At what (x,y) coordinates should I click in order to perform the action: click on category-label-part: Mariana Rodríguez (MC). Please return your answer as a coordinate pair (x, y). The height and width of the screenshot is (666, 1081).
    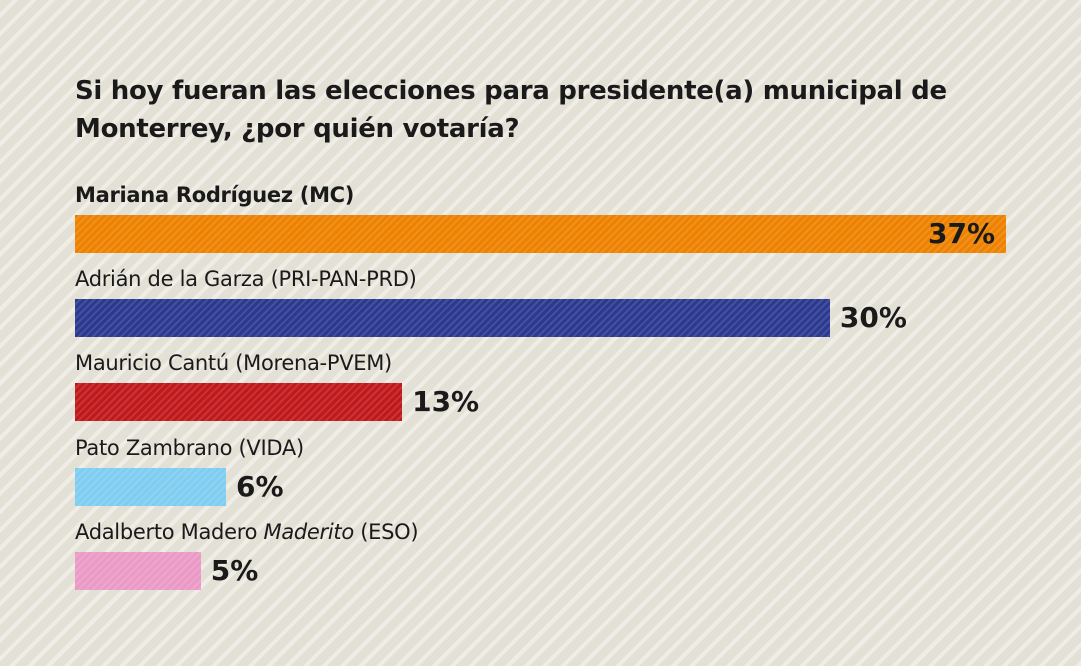
    Looking at the image, I should click on (215, 195).